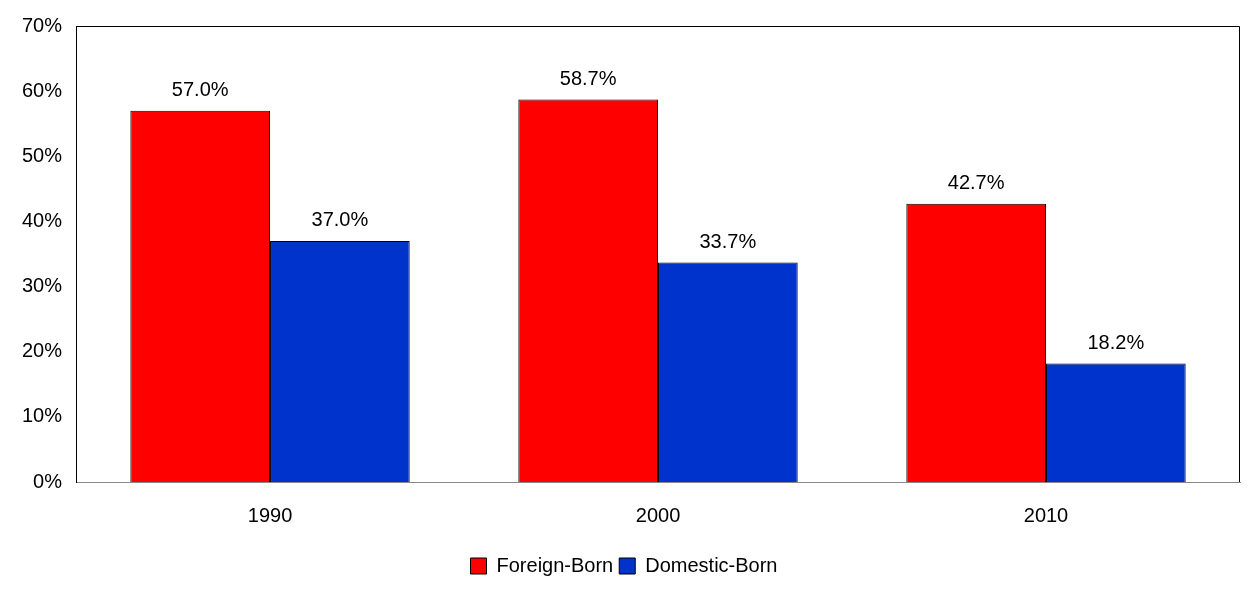 The image size is (1252, 590). What do you see at coordinates (200, 89) in the screenshot?
I see `data-label: 57.0%` at bounding box center [200, 89].